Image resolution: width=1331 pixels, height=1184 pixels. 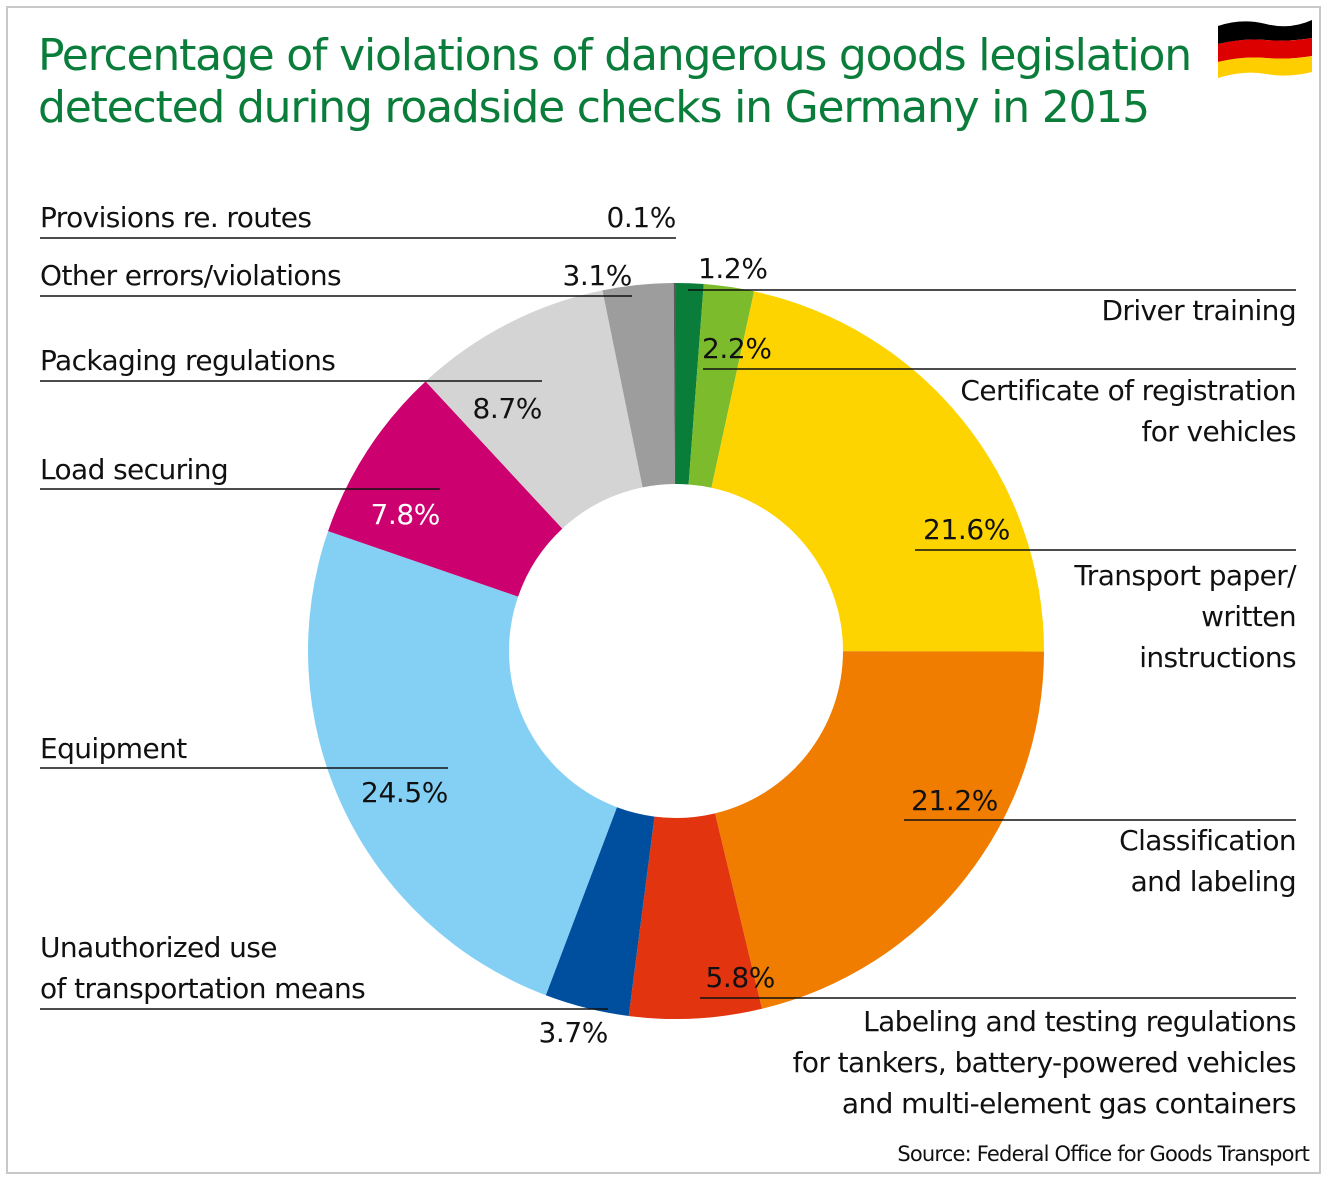 I want to click on category-label-classification: Classification and labeling, so click(x=1207, y=861).